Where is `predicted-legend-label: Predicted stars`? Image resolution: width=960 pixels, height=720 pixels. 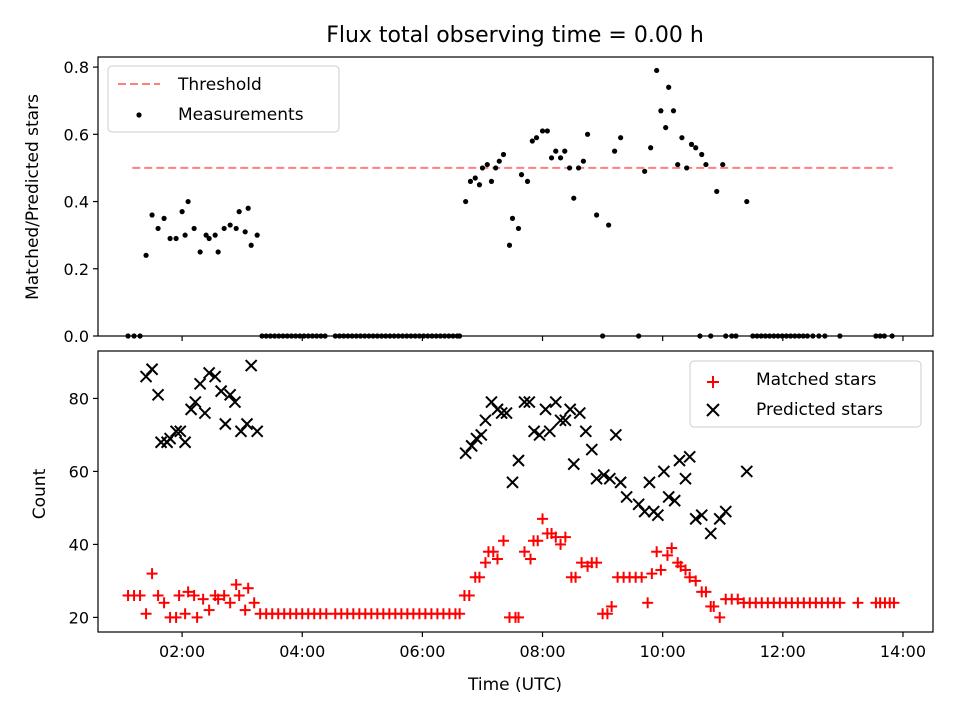
predicted-legend-label: Predicted stars is located at coordinates (819, 410).